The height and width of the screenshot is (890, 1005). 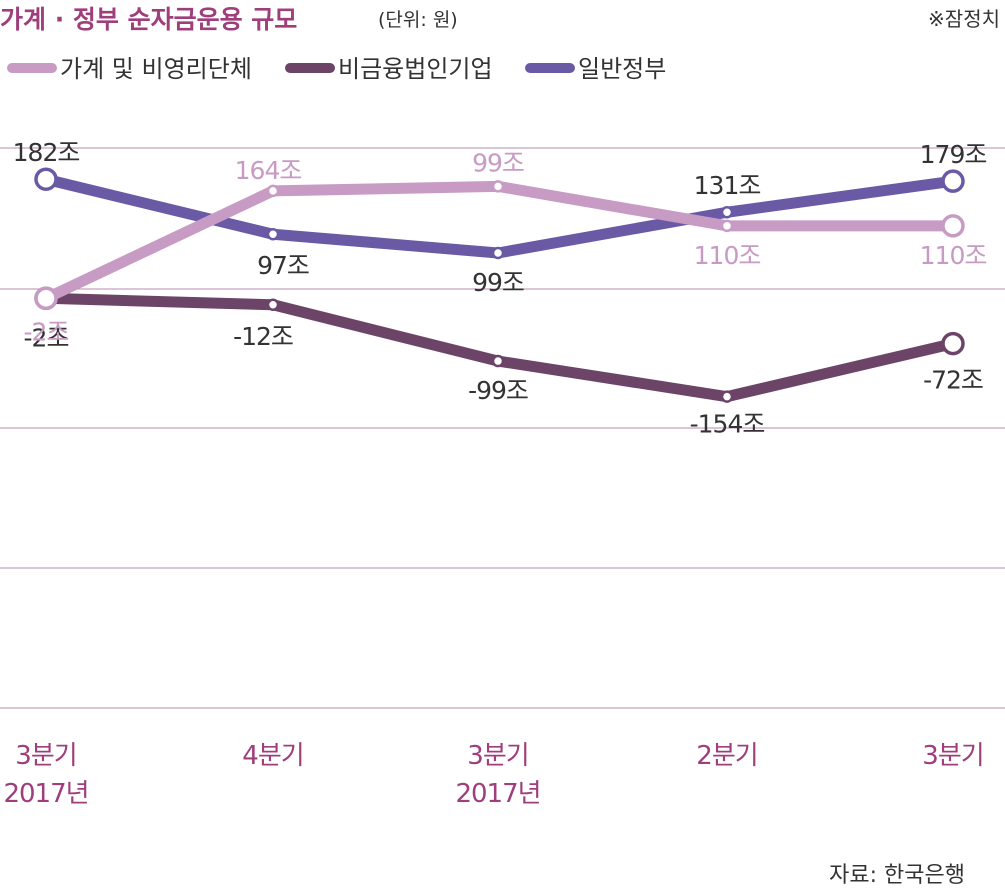 What do you see at coordinates (148, 19) in the screenshot?
I see `chart-title: 가계 · 정부 순자금운용 규모` at bounding box center [148, 19].